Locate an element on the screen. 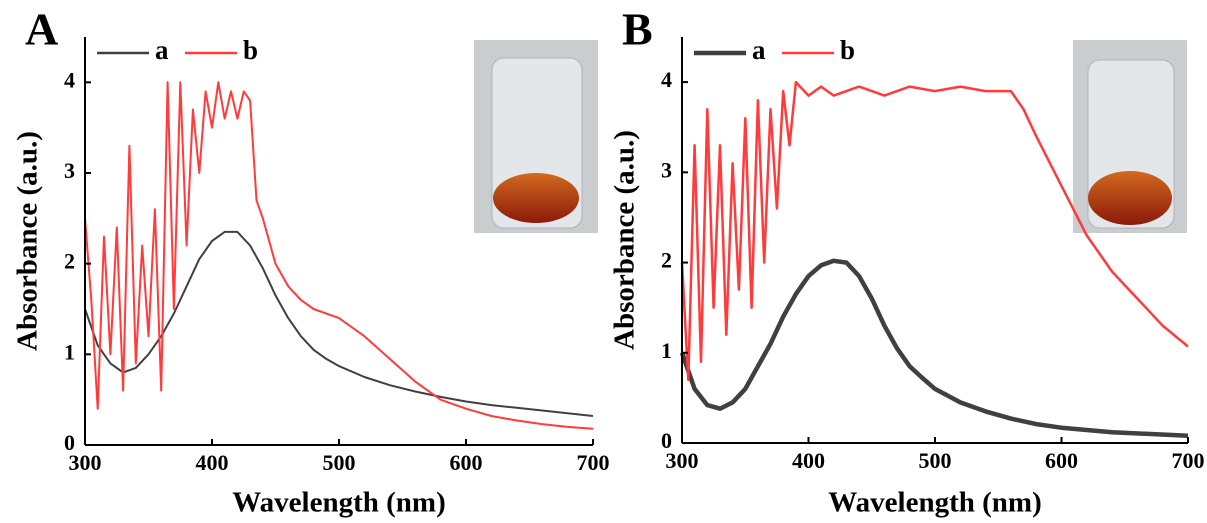 This screenshot has height=523, width=1207. panel-label: A is located at coordinates (41, 29).